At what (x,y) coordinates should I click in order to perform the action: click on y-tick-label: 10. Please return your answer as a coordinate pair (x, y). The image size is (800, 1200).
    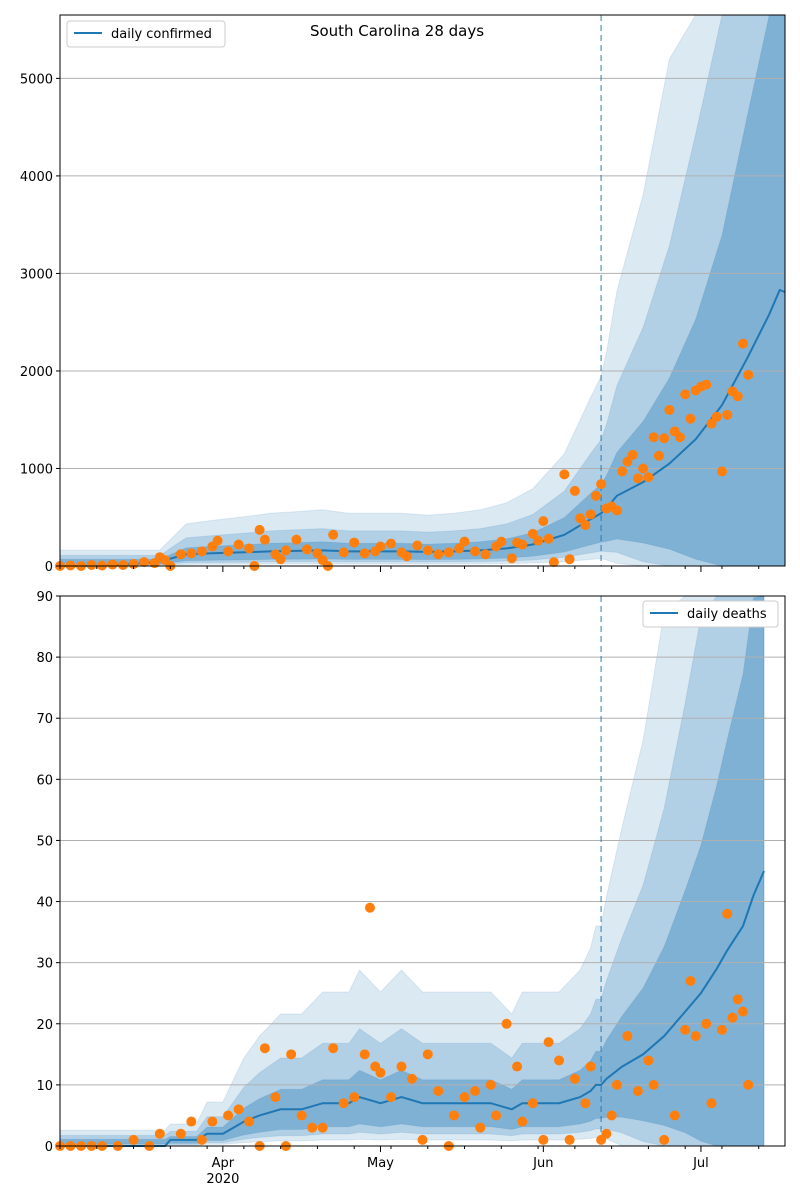
    Looking at the image, I should click on (44, 1086).